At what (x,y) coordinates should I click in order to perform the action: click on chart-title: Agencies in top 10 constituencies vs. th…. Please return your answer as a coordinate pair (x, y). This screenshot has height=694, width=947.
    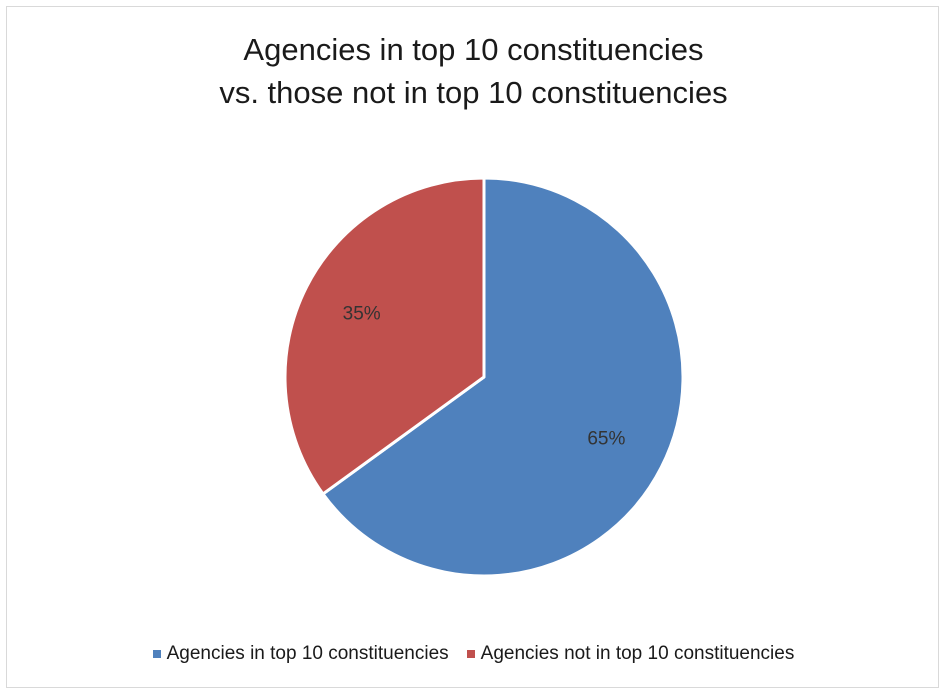
    Looking at the image, I should click on (473, 71).